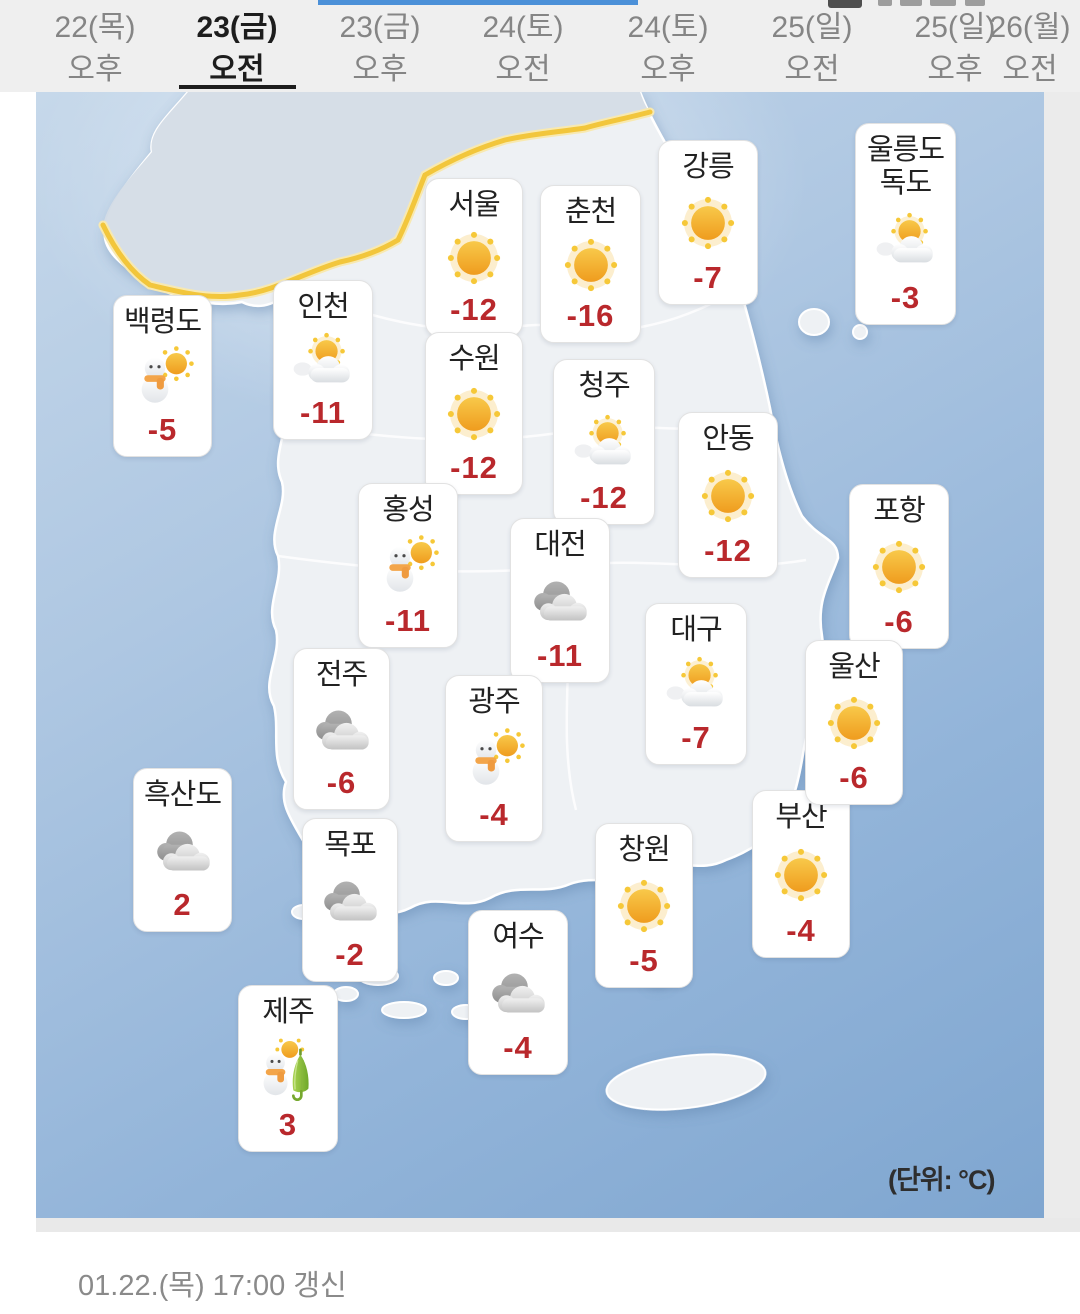  I want to click on city-weather-card: 수원 -12, so click(474, 413).